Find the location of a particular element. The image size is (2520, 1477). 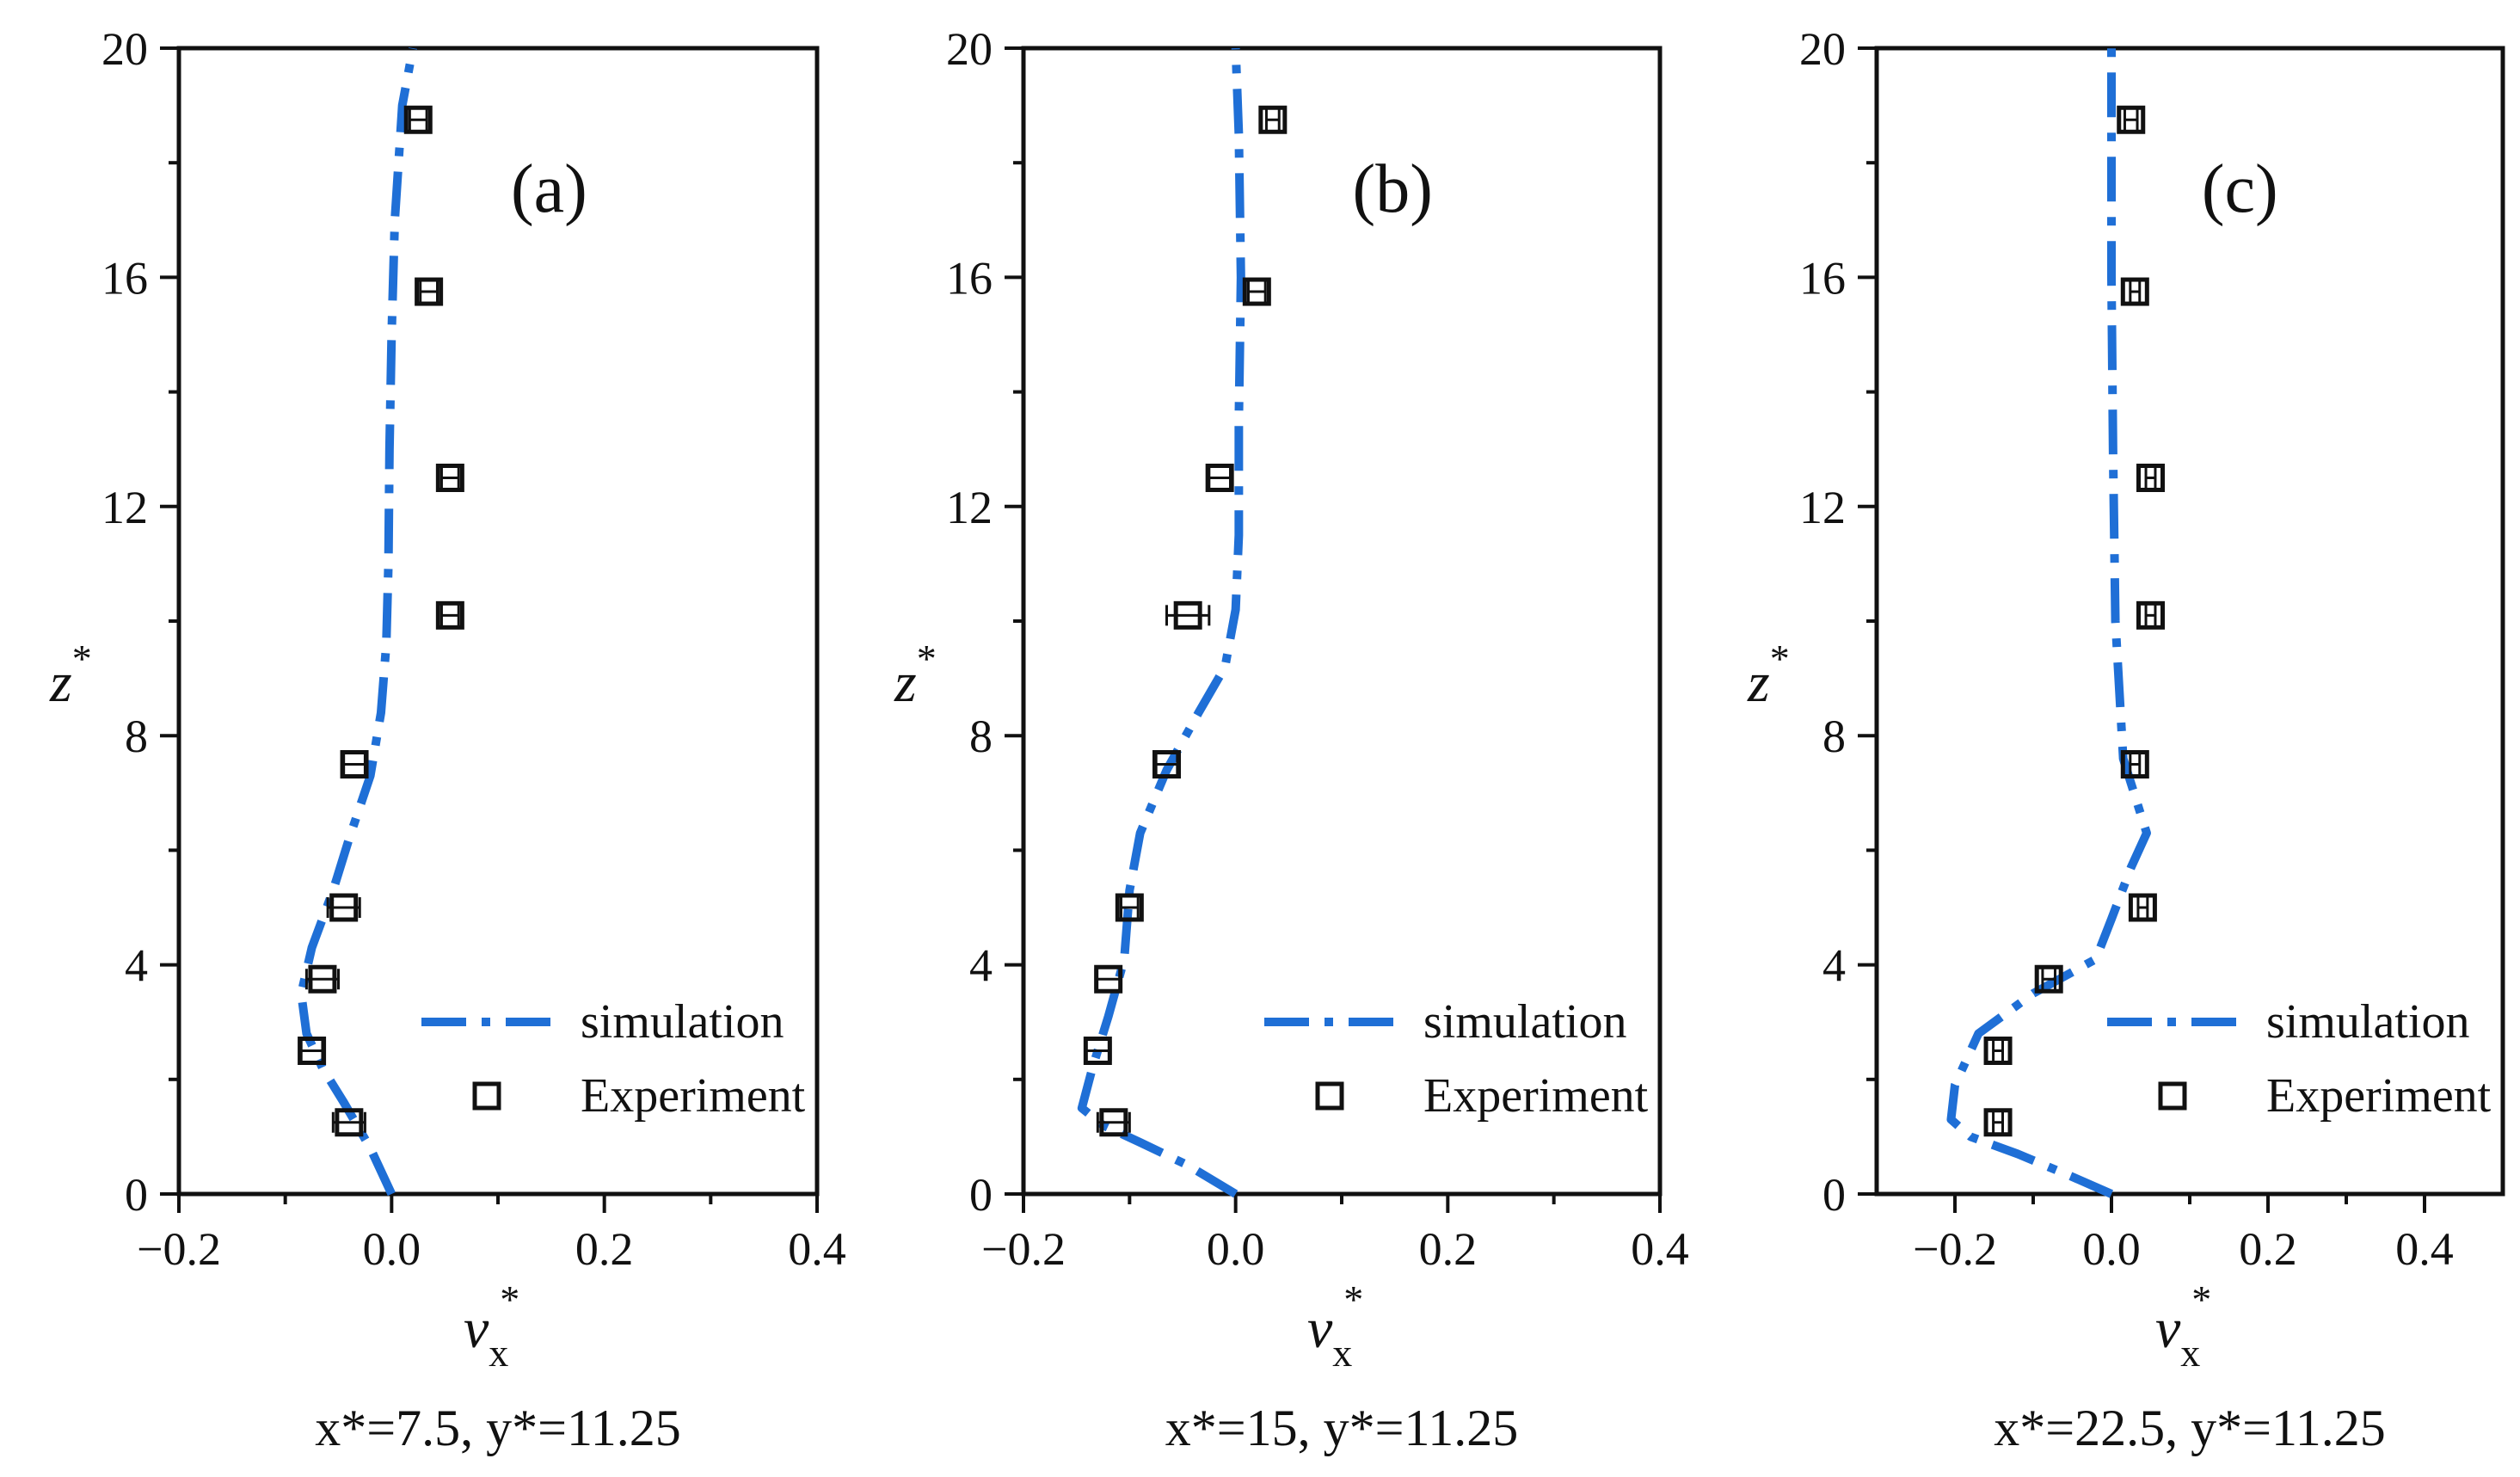

panel-label: (b) is located at coordinates (1393, 189).